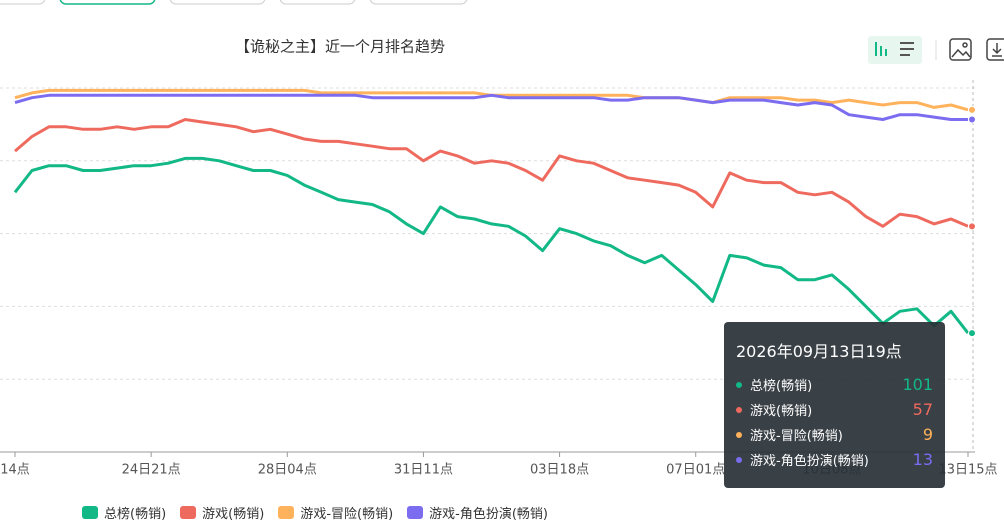 Image resolution: width=1004 pixels, height=525 pixels. What do you see at coordinates (895, 50) in the screenshot?
I see `view-toggle` at bounding box center [895, 50].